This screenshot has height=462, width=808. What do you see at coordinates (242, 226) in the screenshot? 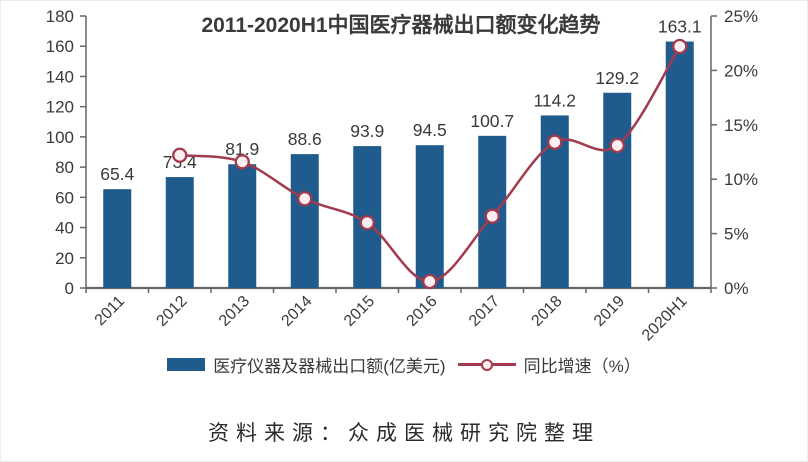
I see `bar-2013` at bounding box center [242, 226].